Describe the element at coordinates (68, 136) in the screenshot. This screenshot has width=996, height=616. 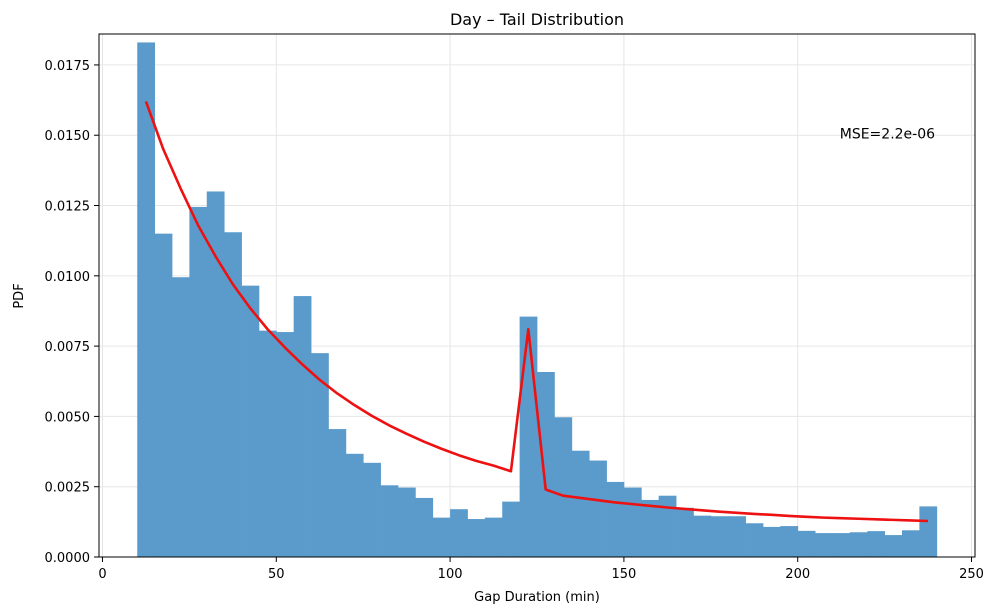
I see `y-tick-label: 0.0150` at that location.